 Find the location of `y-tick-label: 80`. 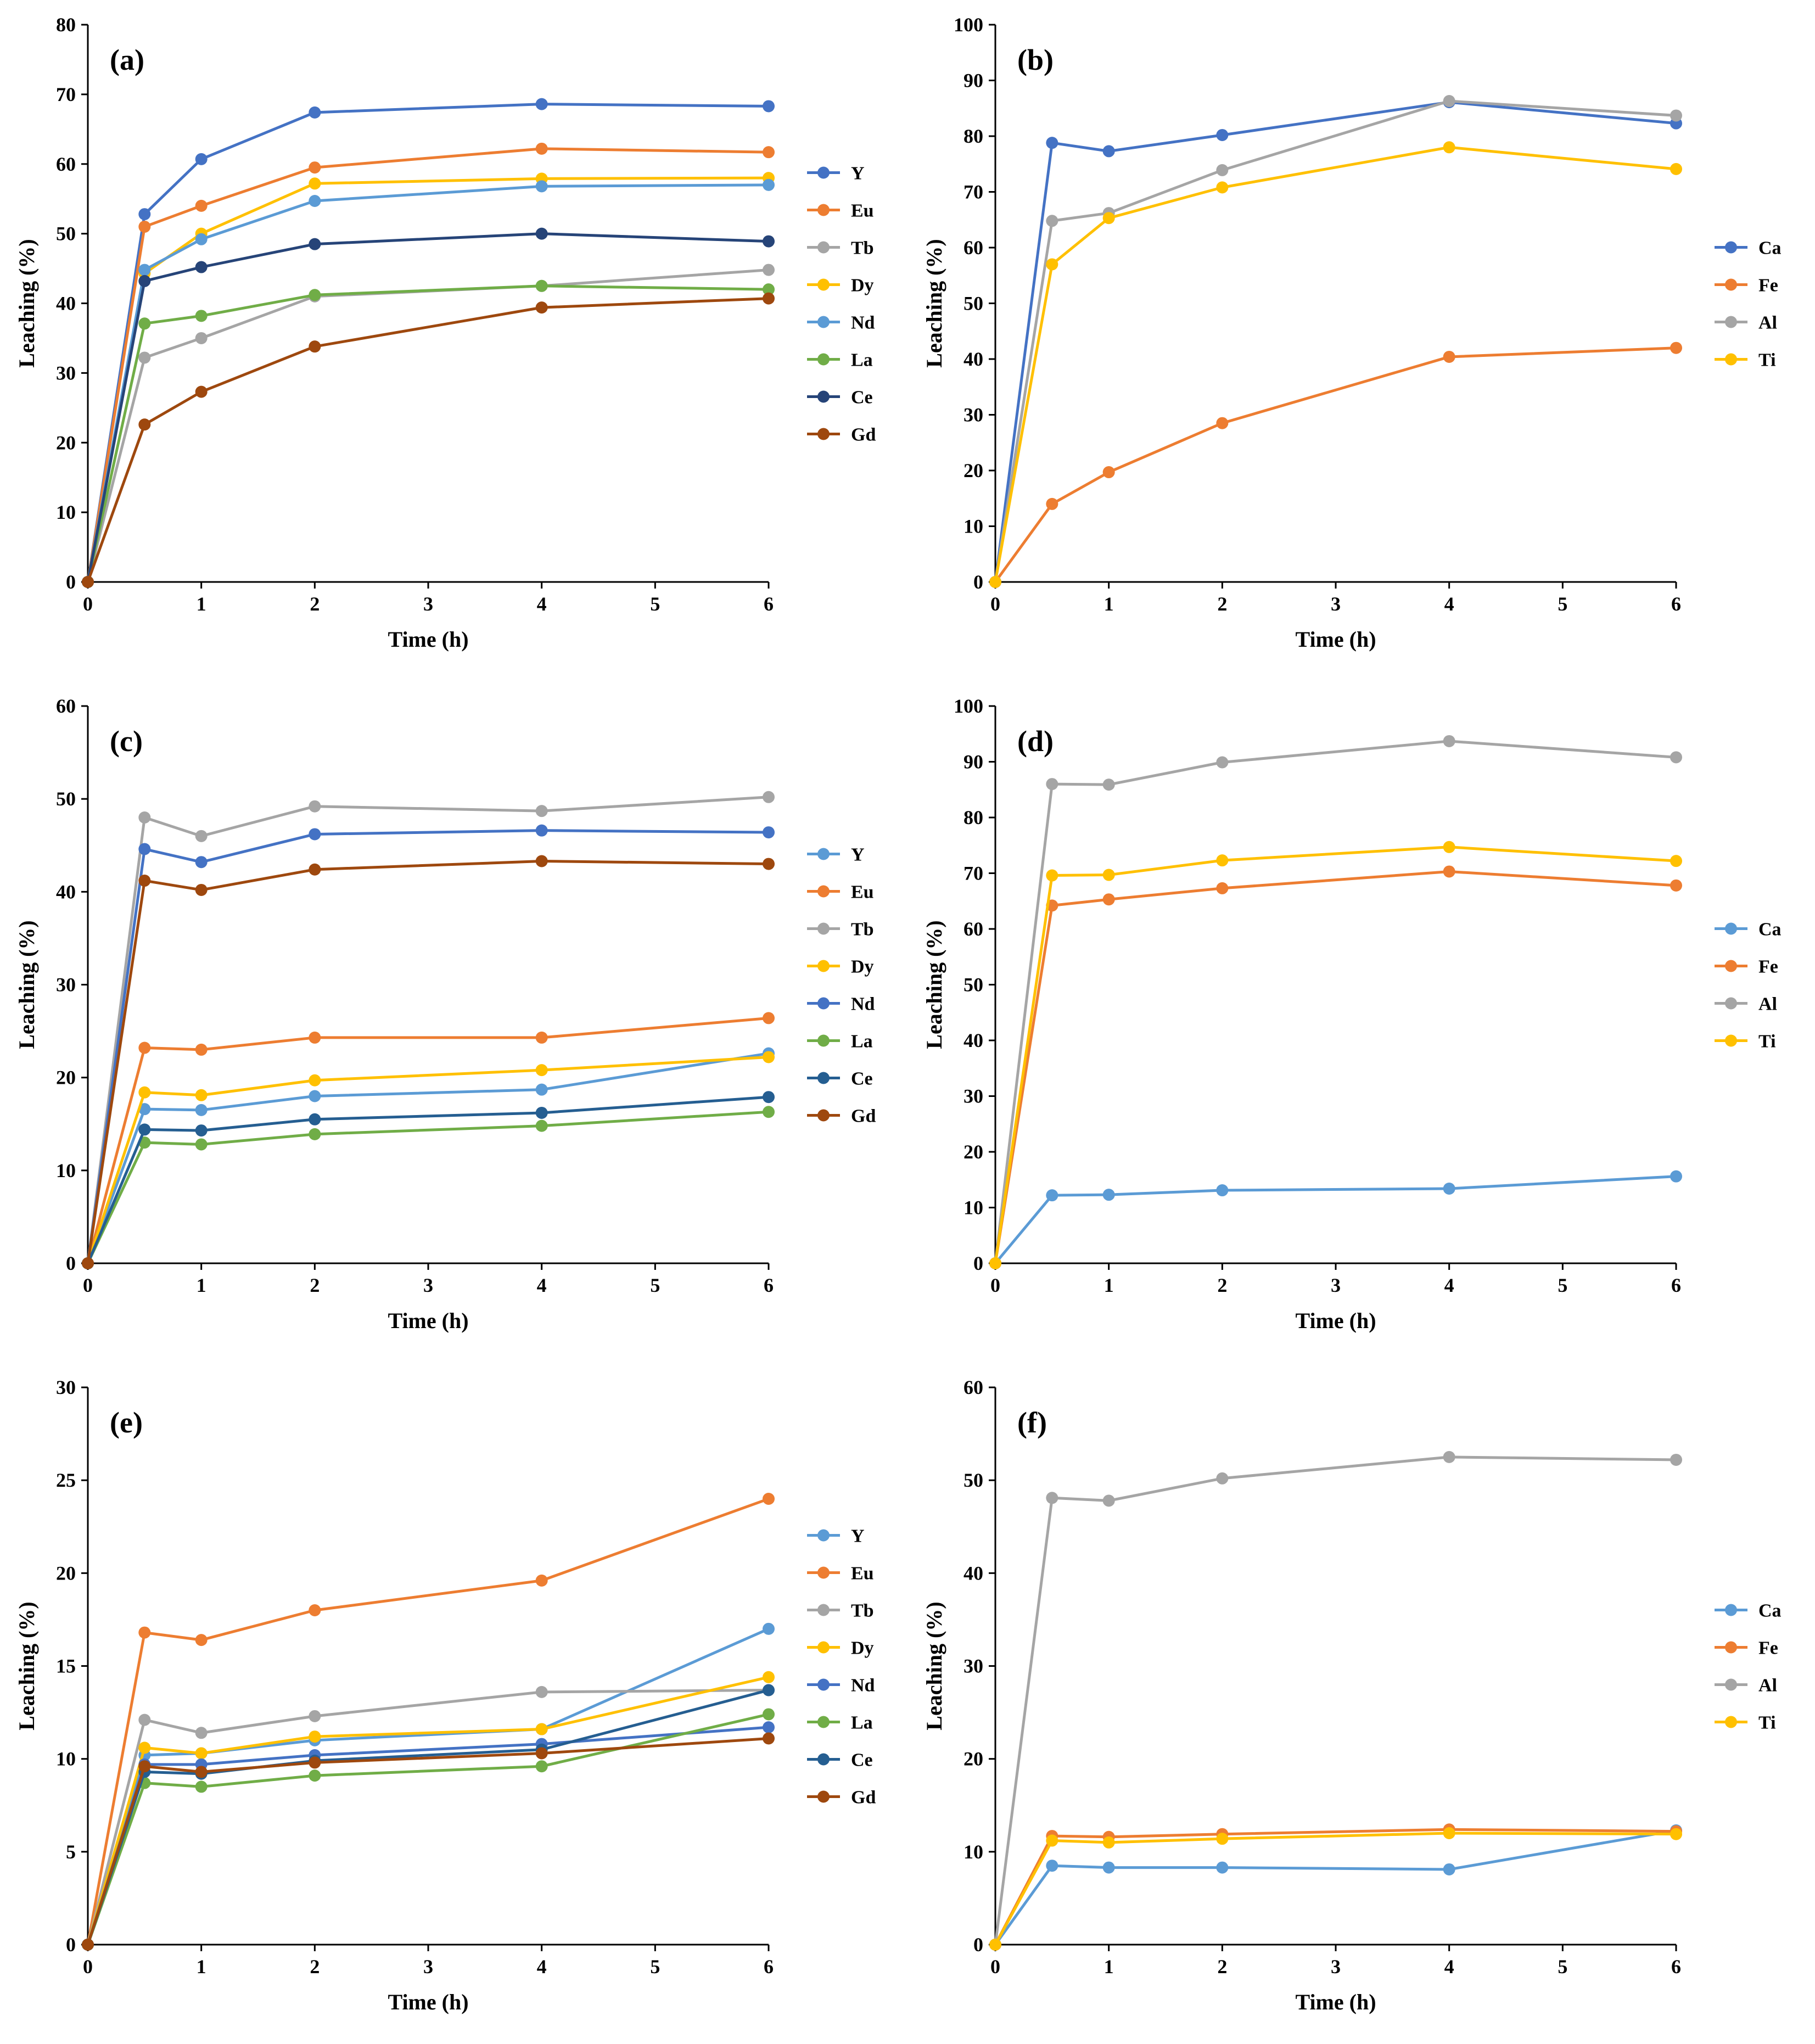

y-tick-label: 80 is located at coordinates (973, 817).